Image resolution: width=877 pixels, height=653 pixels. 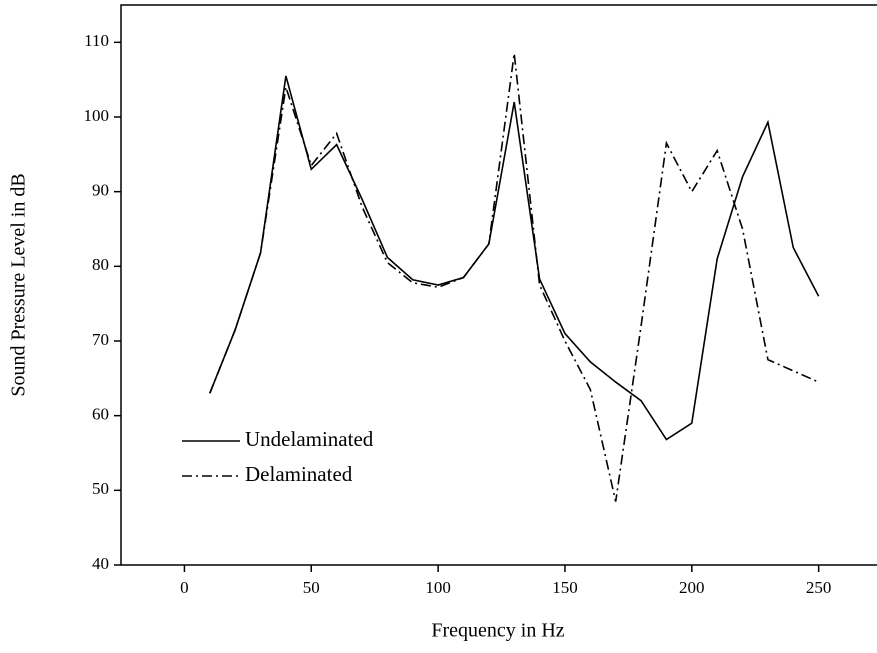 What do you see at coordinates (100, 488) in the screenshot?
I see `y-tick-label: 50` at bounding box center [100, 488].